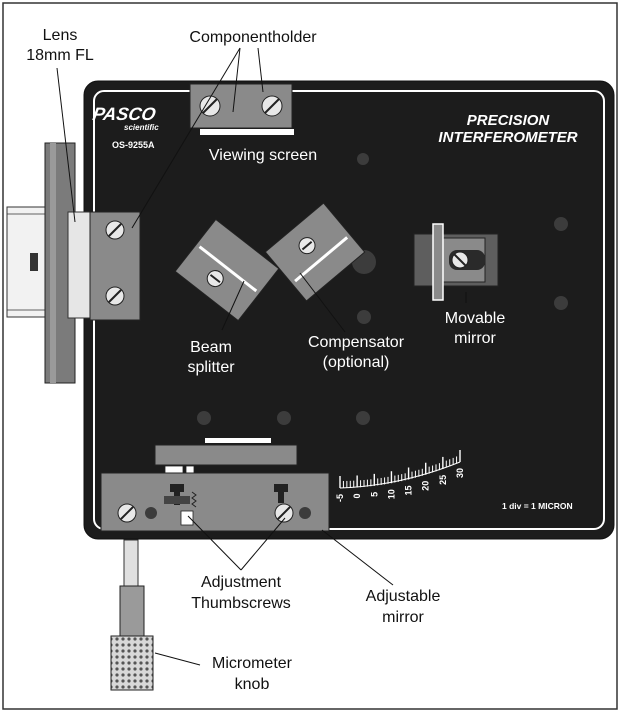  What do you see at coordinates (241, 582) in the screenshot?
I see `adjustment-label-line1: Adjustment` at bounding box center [241, 582].